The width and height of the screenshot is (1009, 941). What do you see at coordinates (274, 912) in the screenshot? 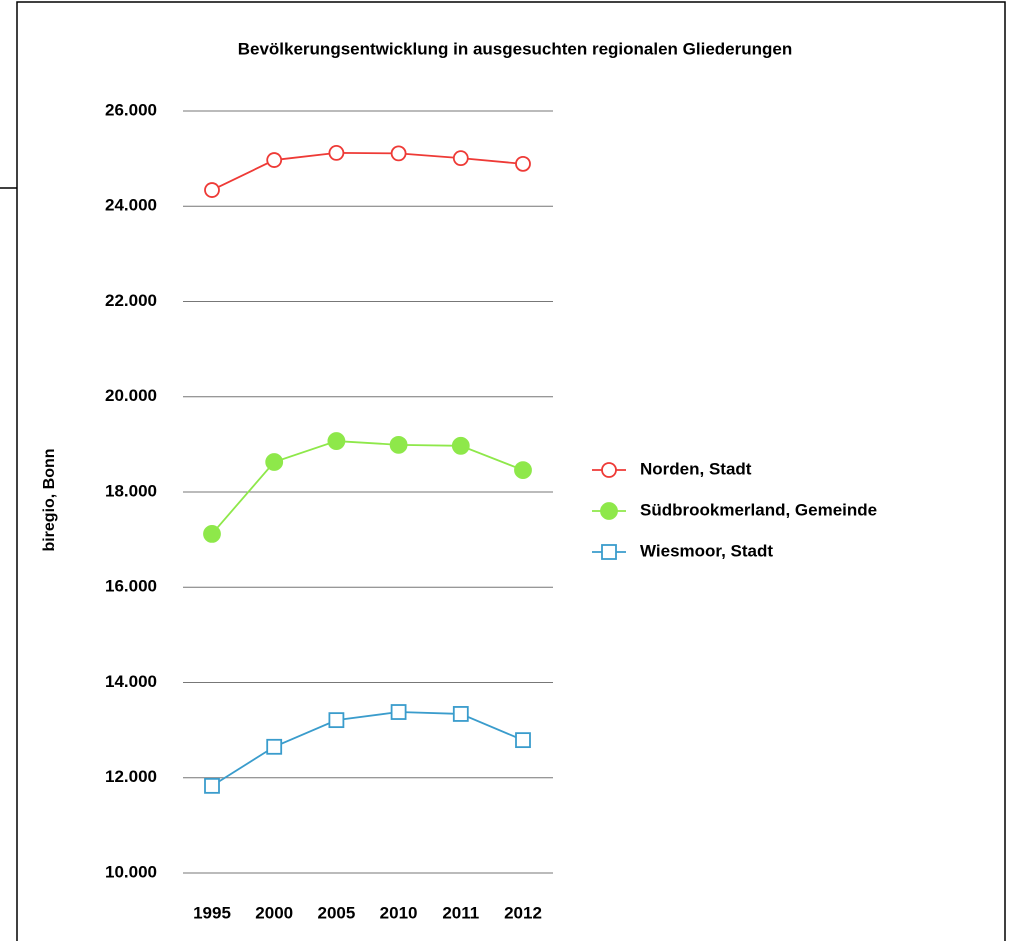
I see `x-tick-label: 2000` at bounding box center [274, 912].